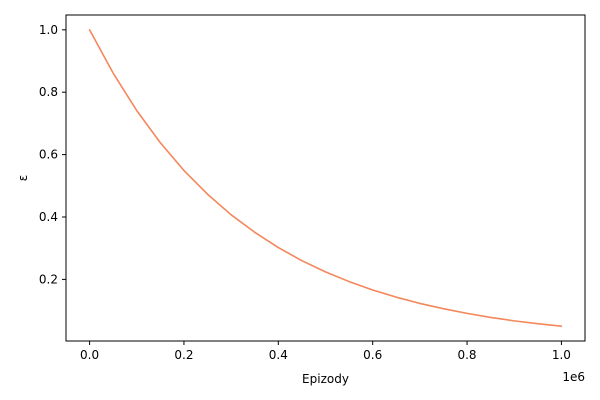 The image size is (600, 400). I want to click on y-tick-label: 0.4, so click(48, 217).